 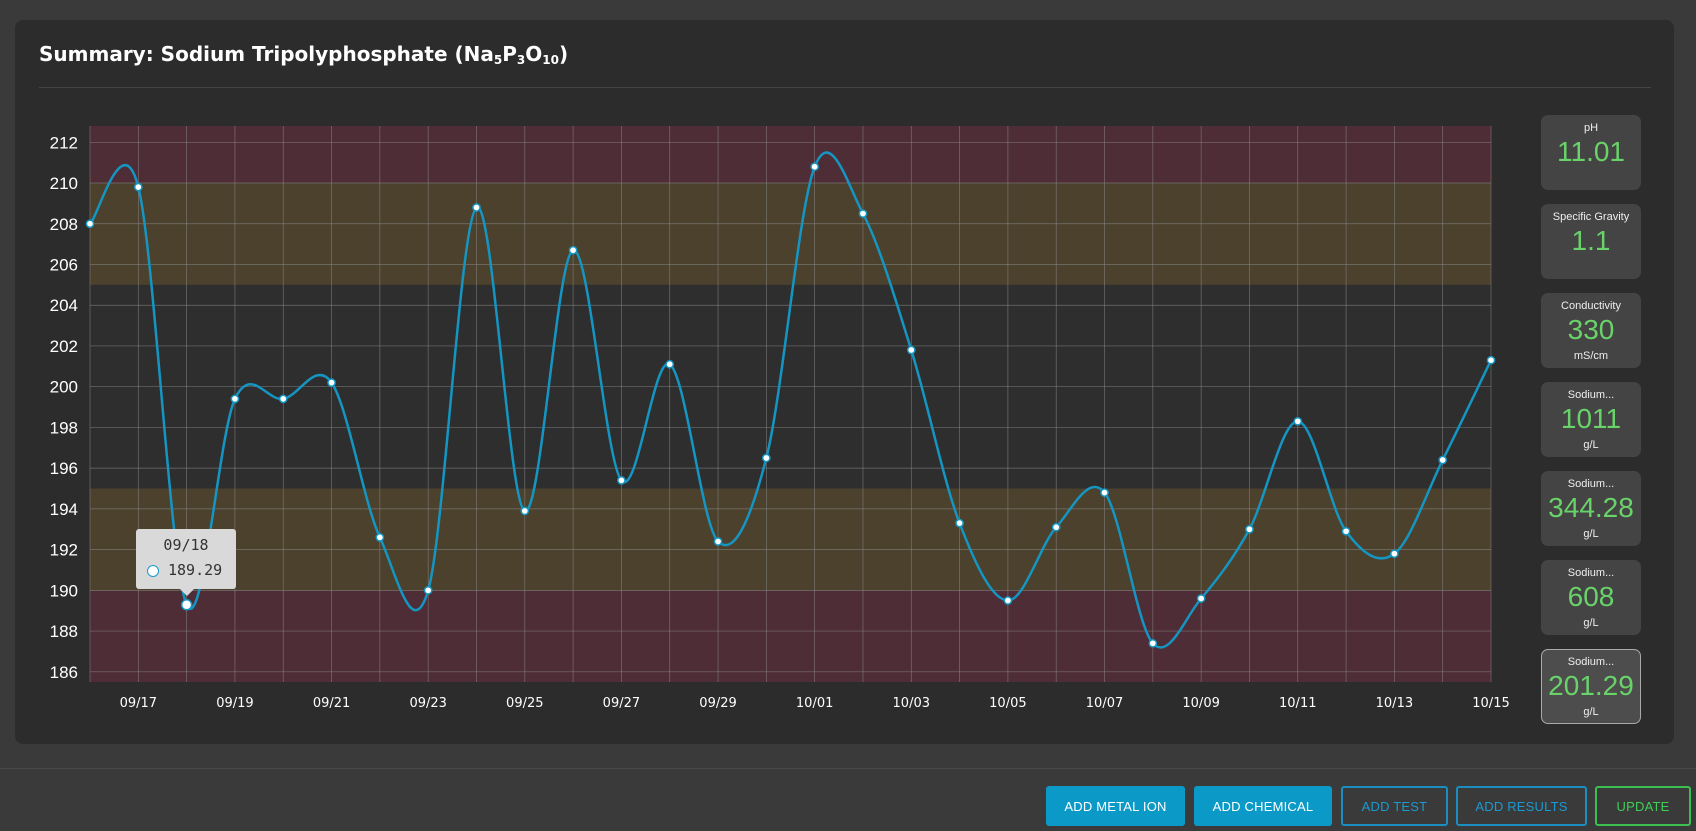 I want to click on add-chemical-button: ADD CHEMICAL, so click(x=1263, y=806).